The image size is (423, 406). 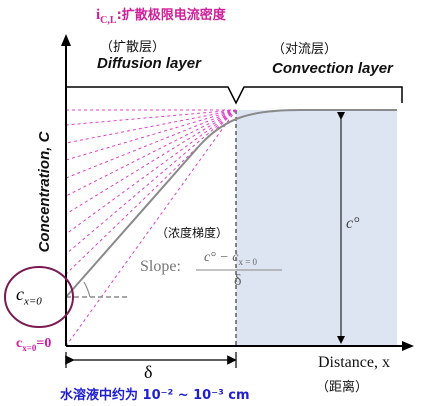 What do you see at coordinates (408, 346) in the screenshot?
I see `x-axis-arrowhead` at bounding box center [408, 346].